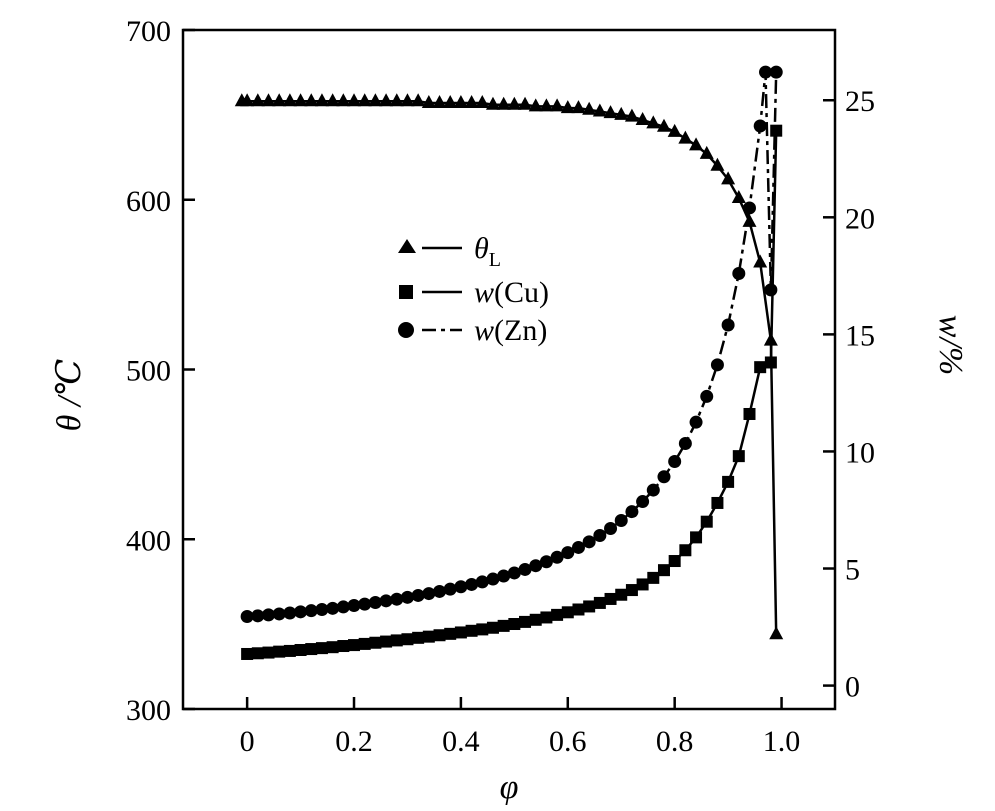 The width and height of the screenshot is (995, 811). I want to click on y-right-tick-label: 10, so click(860, 452).